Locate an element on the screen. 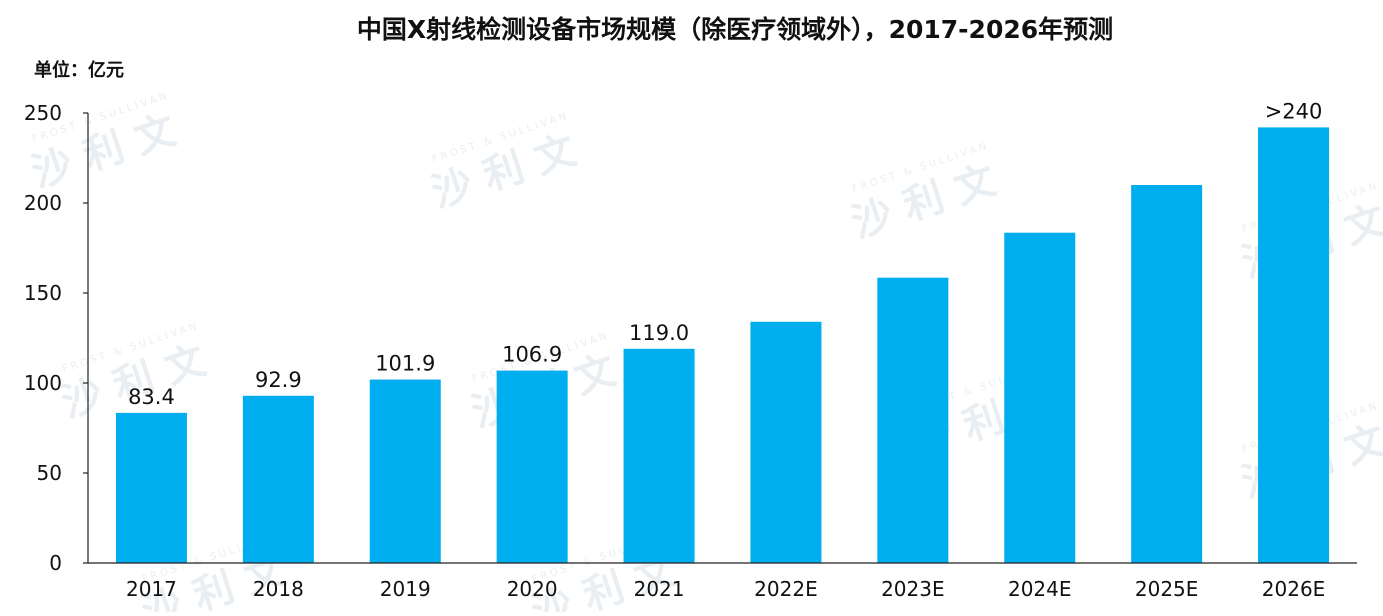  x-tick-label-2020: 2020 is located at coordinates (532, 589).